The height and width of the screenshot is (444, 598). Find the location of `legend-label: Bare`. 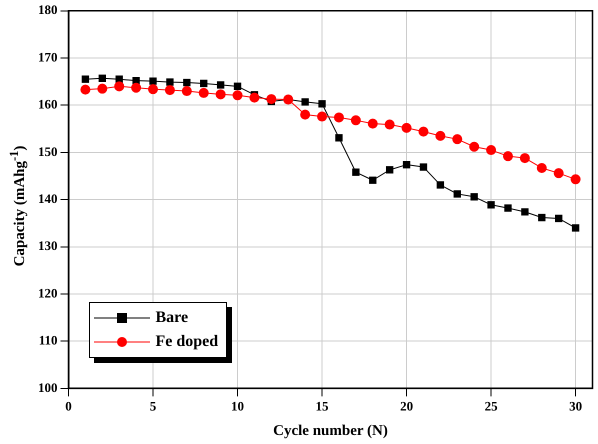

legend-label: Bare is located at coordinates (172, 318).